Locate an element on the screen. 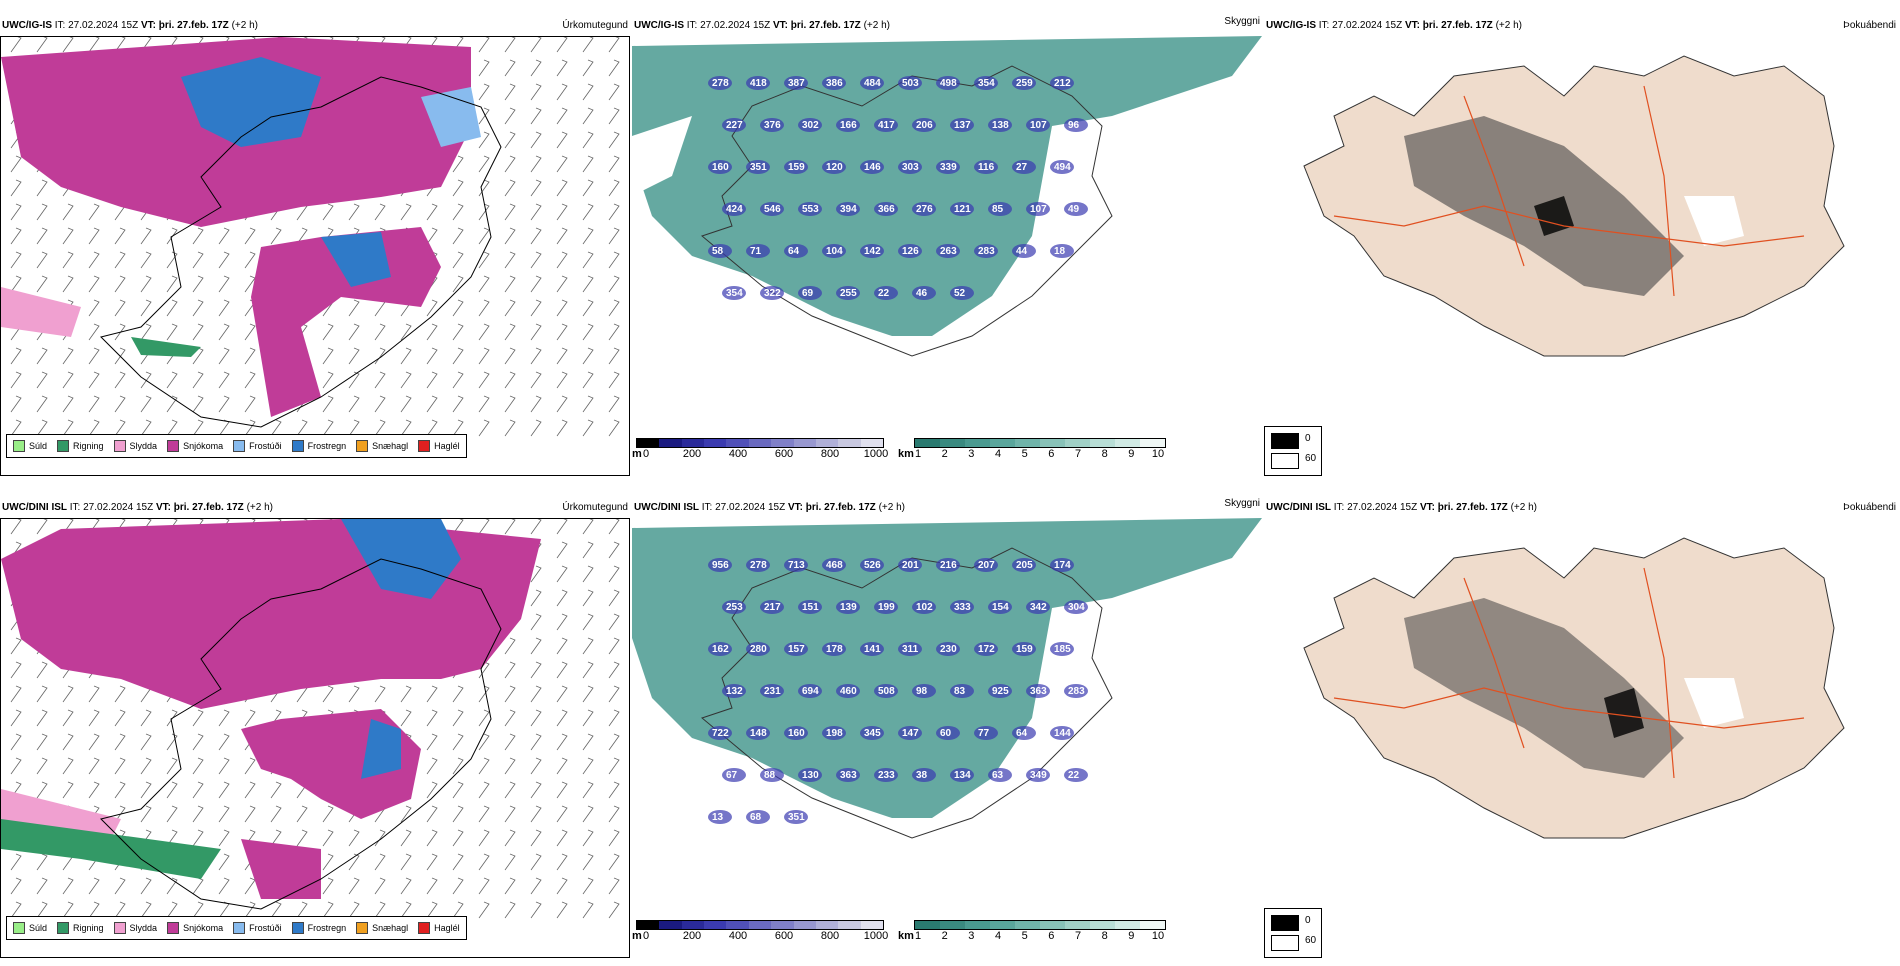 This screenshot has height=966, width=1900. colorbar-tick-label: 5 is located at coordinates (1024, 936).